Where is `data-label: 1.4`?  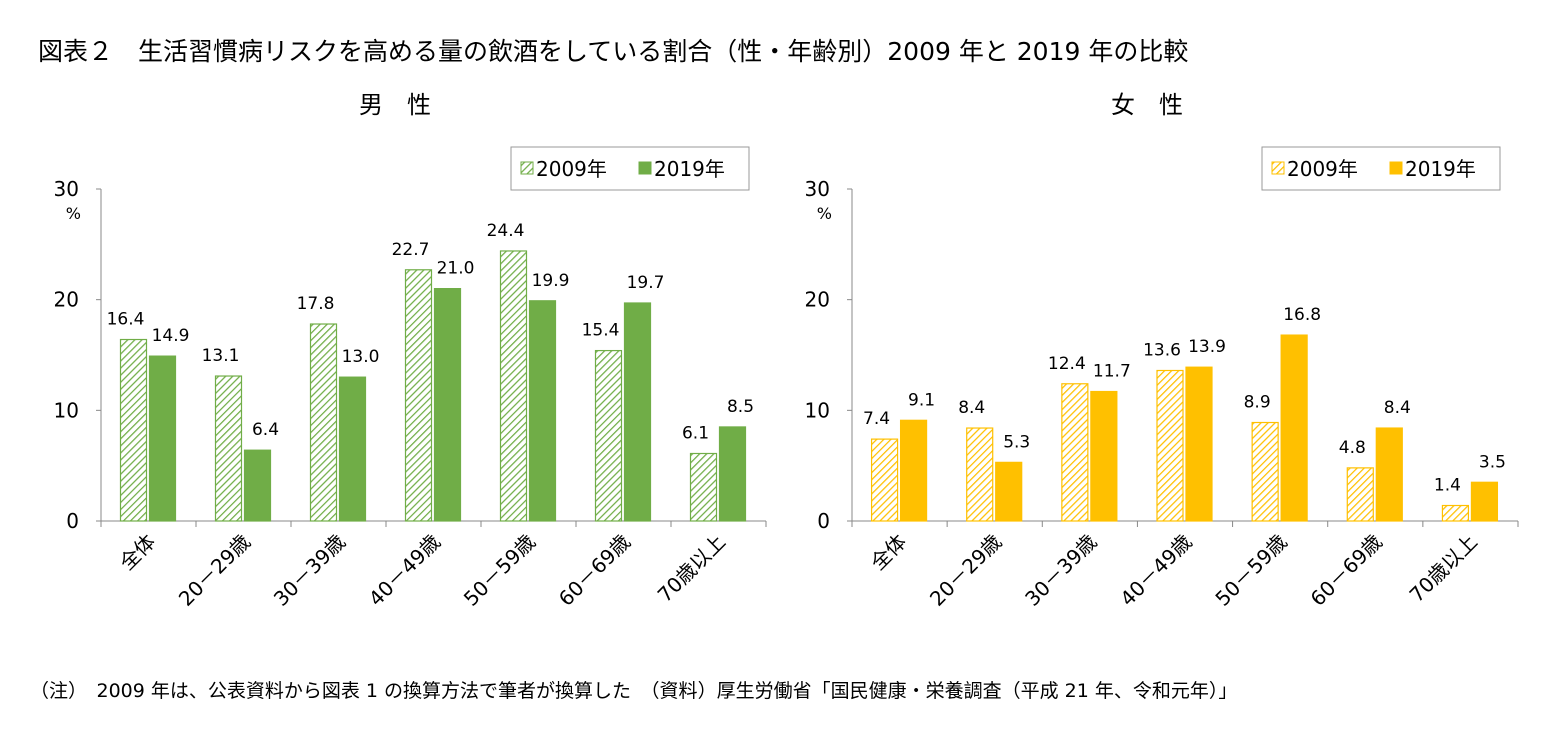
data-label: 1.4 is located at coordinates (1447, 486).